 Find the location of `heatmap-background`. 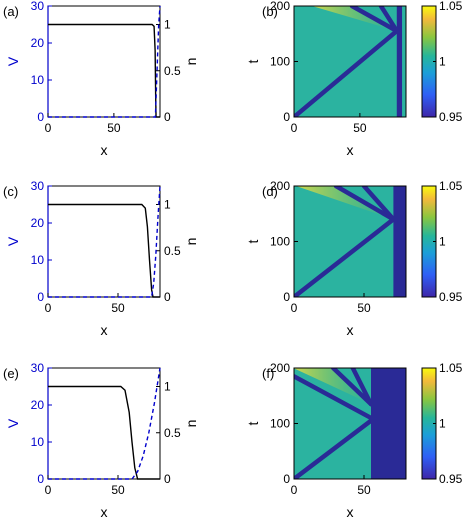

heatmap-background is located at coordinates (350, 241).